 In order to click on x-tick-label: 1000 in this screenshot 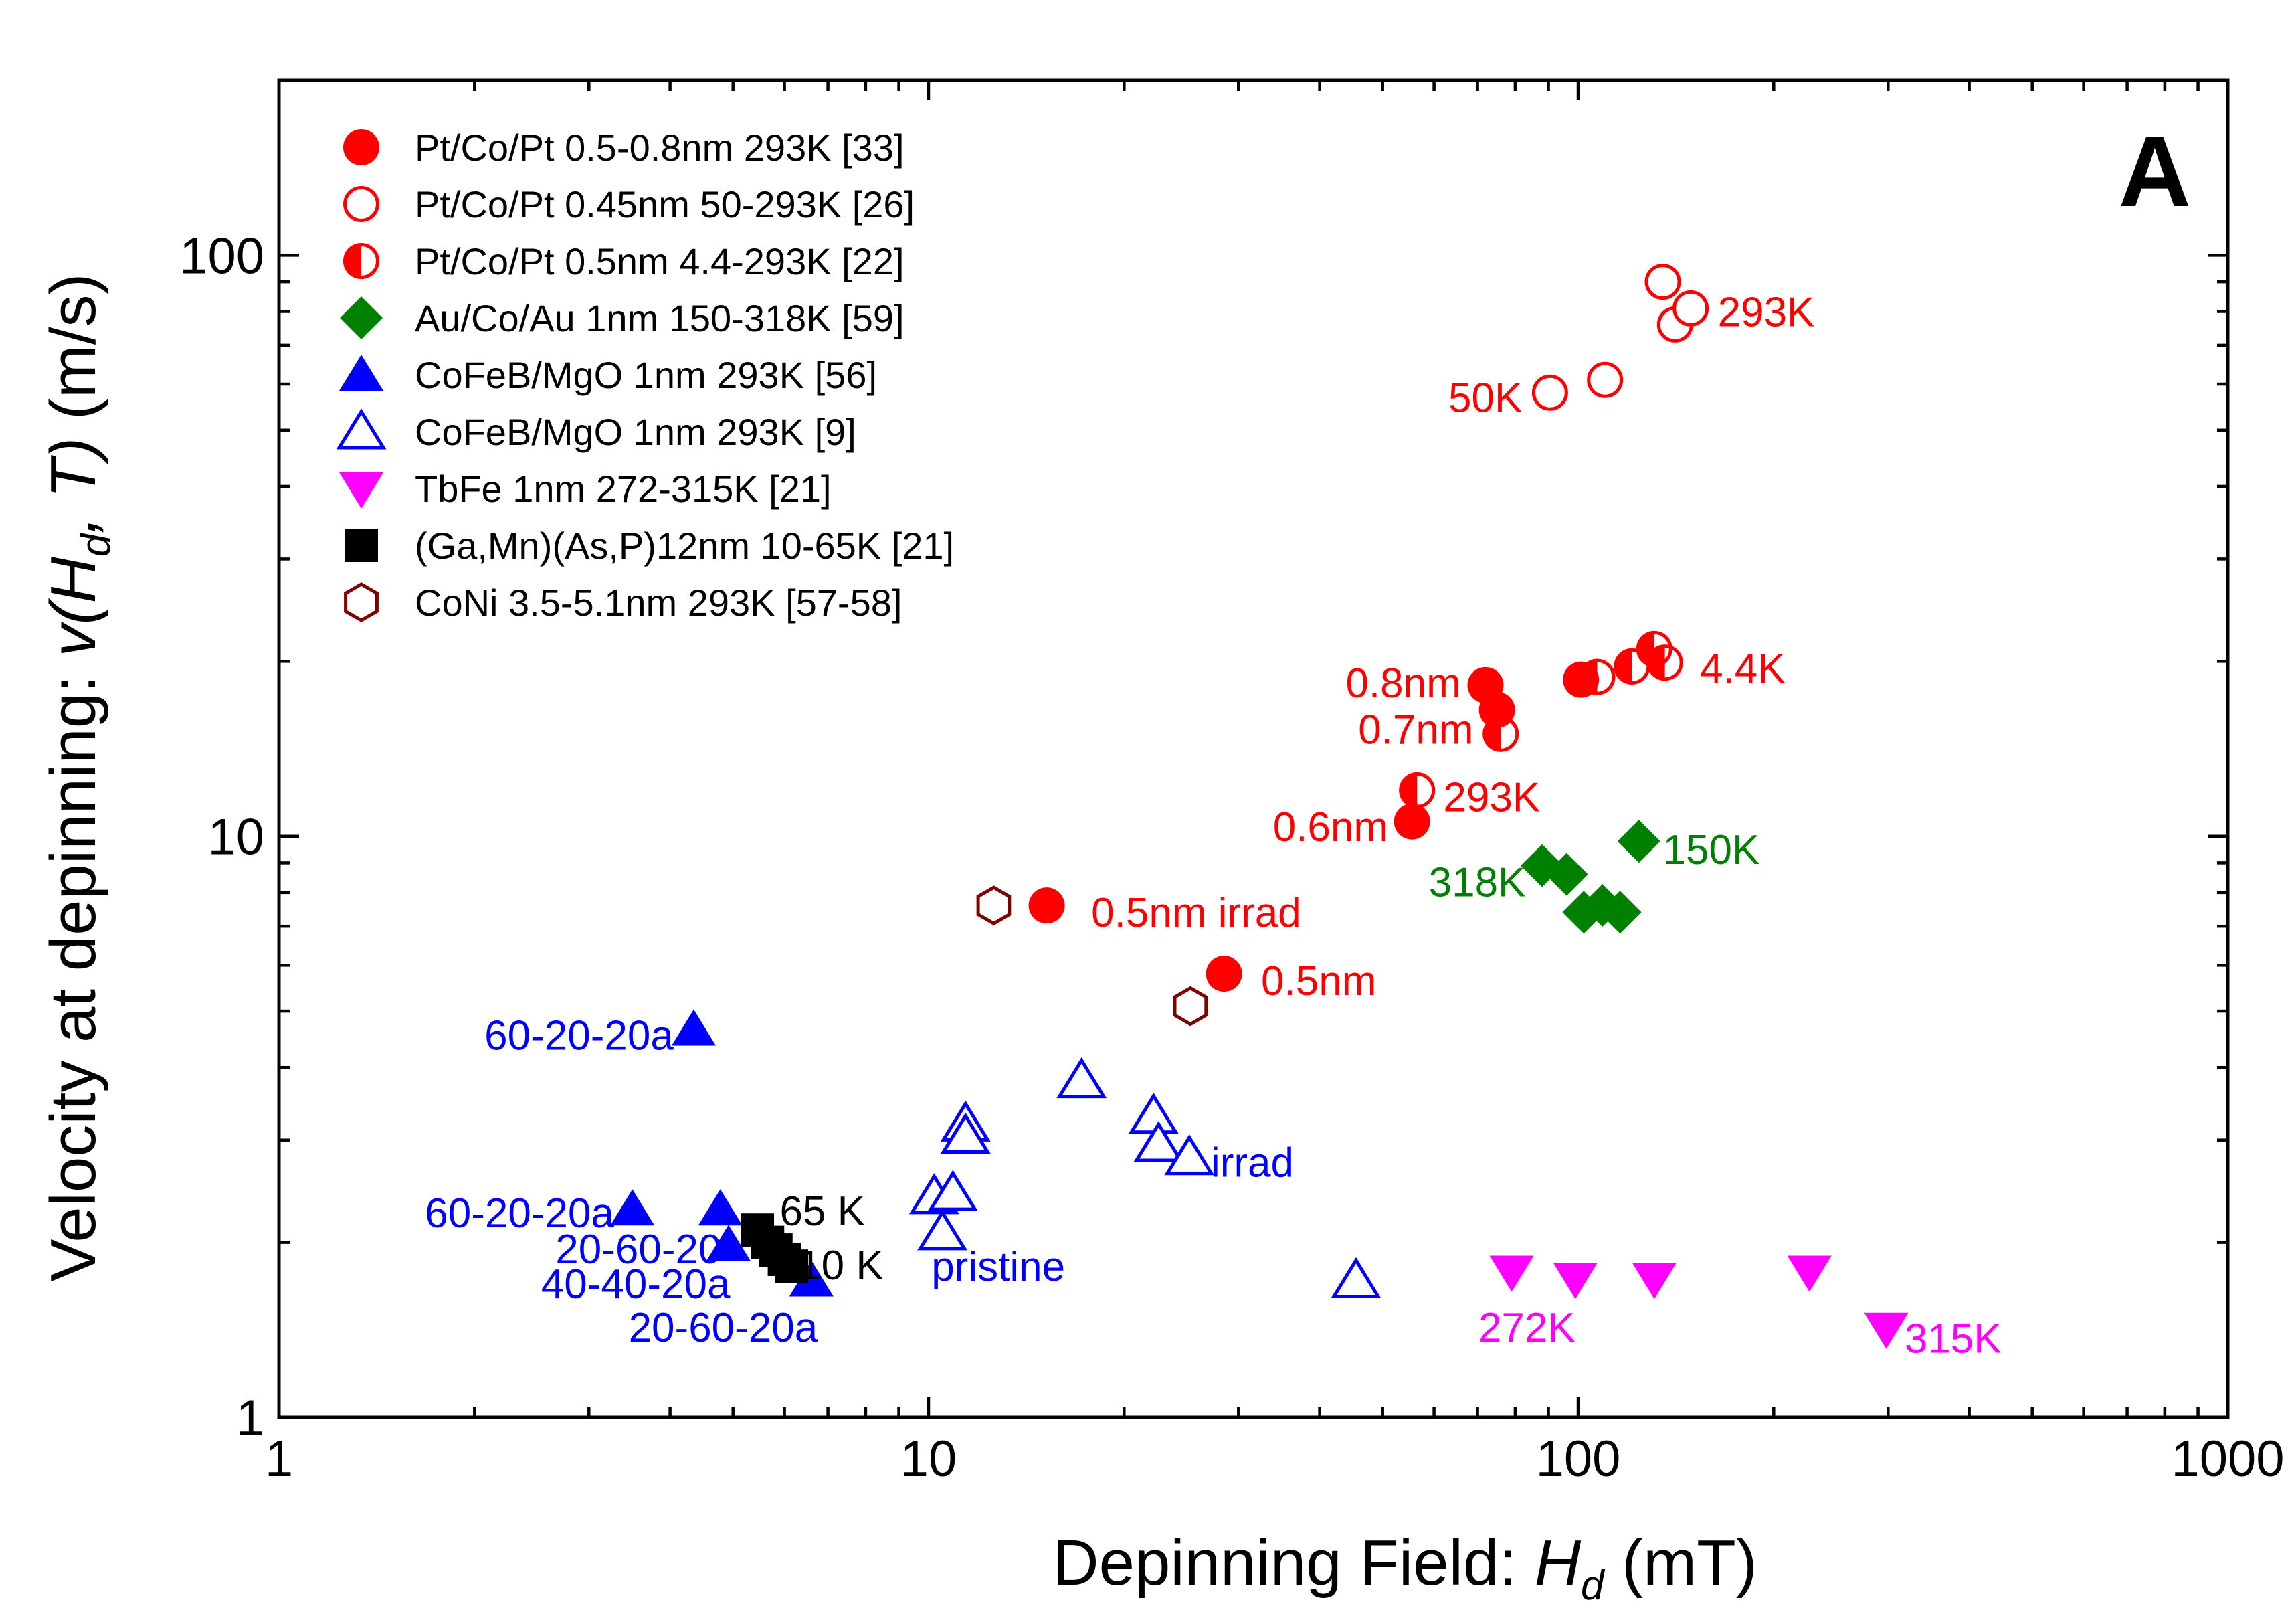, I will do `click(2227, 1460)`.